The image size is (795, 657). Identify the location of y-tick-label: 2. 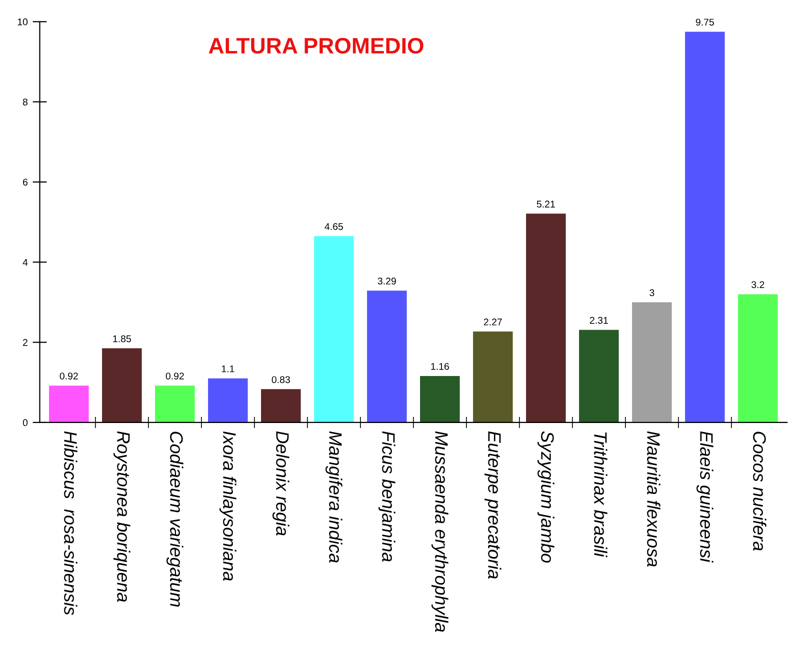
(25, 342).